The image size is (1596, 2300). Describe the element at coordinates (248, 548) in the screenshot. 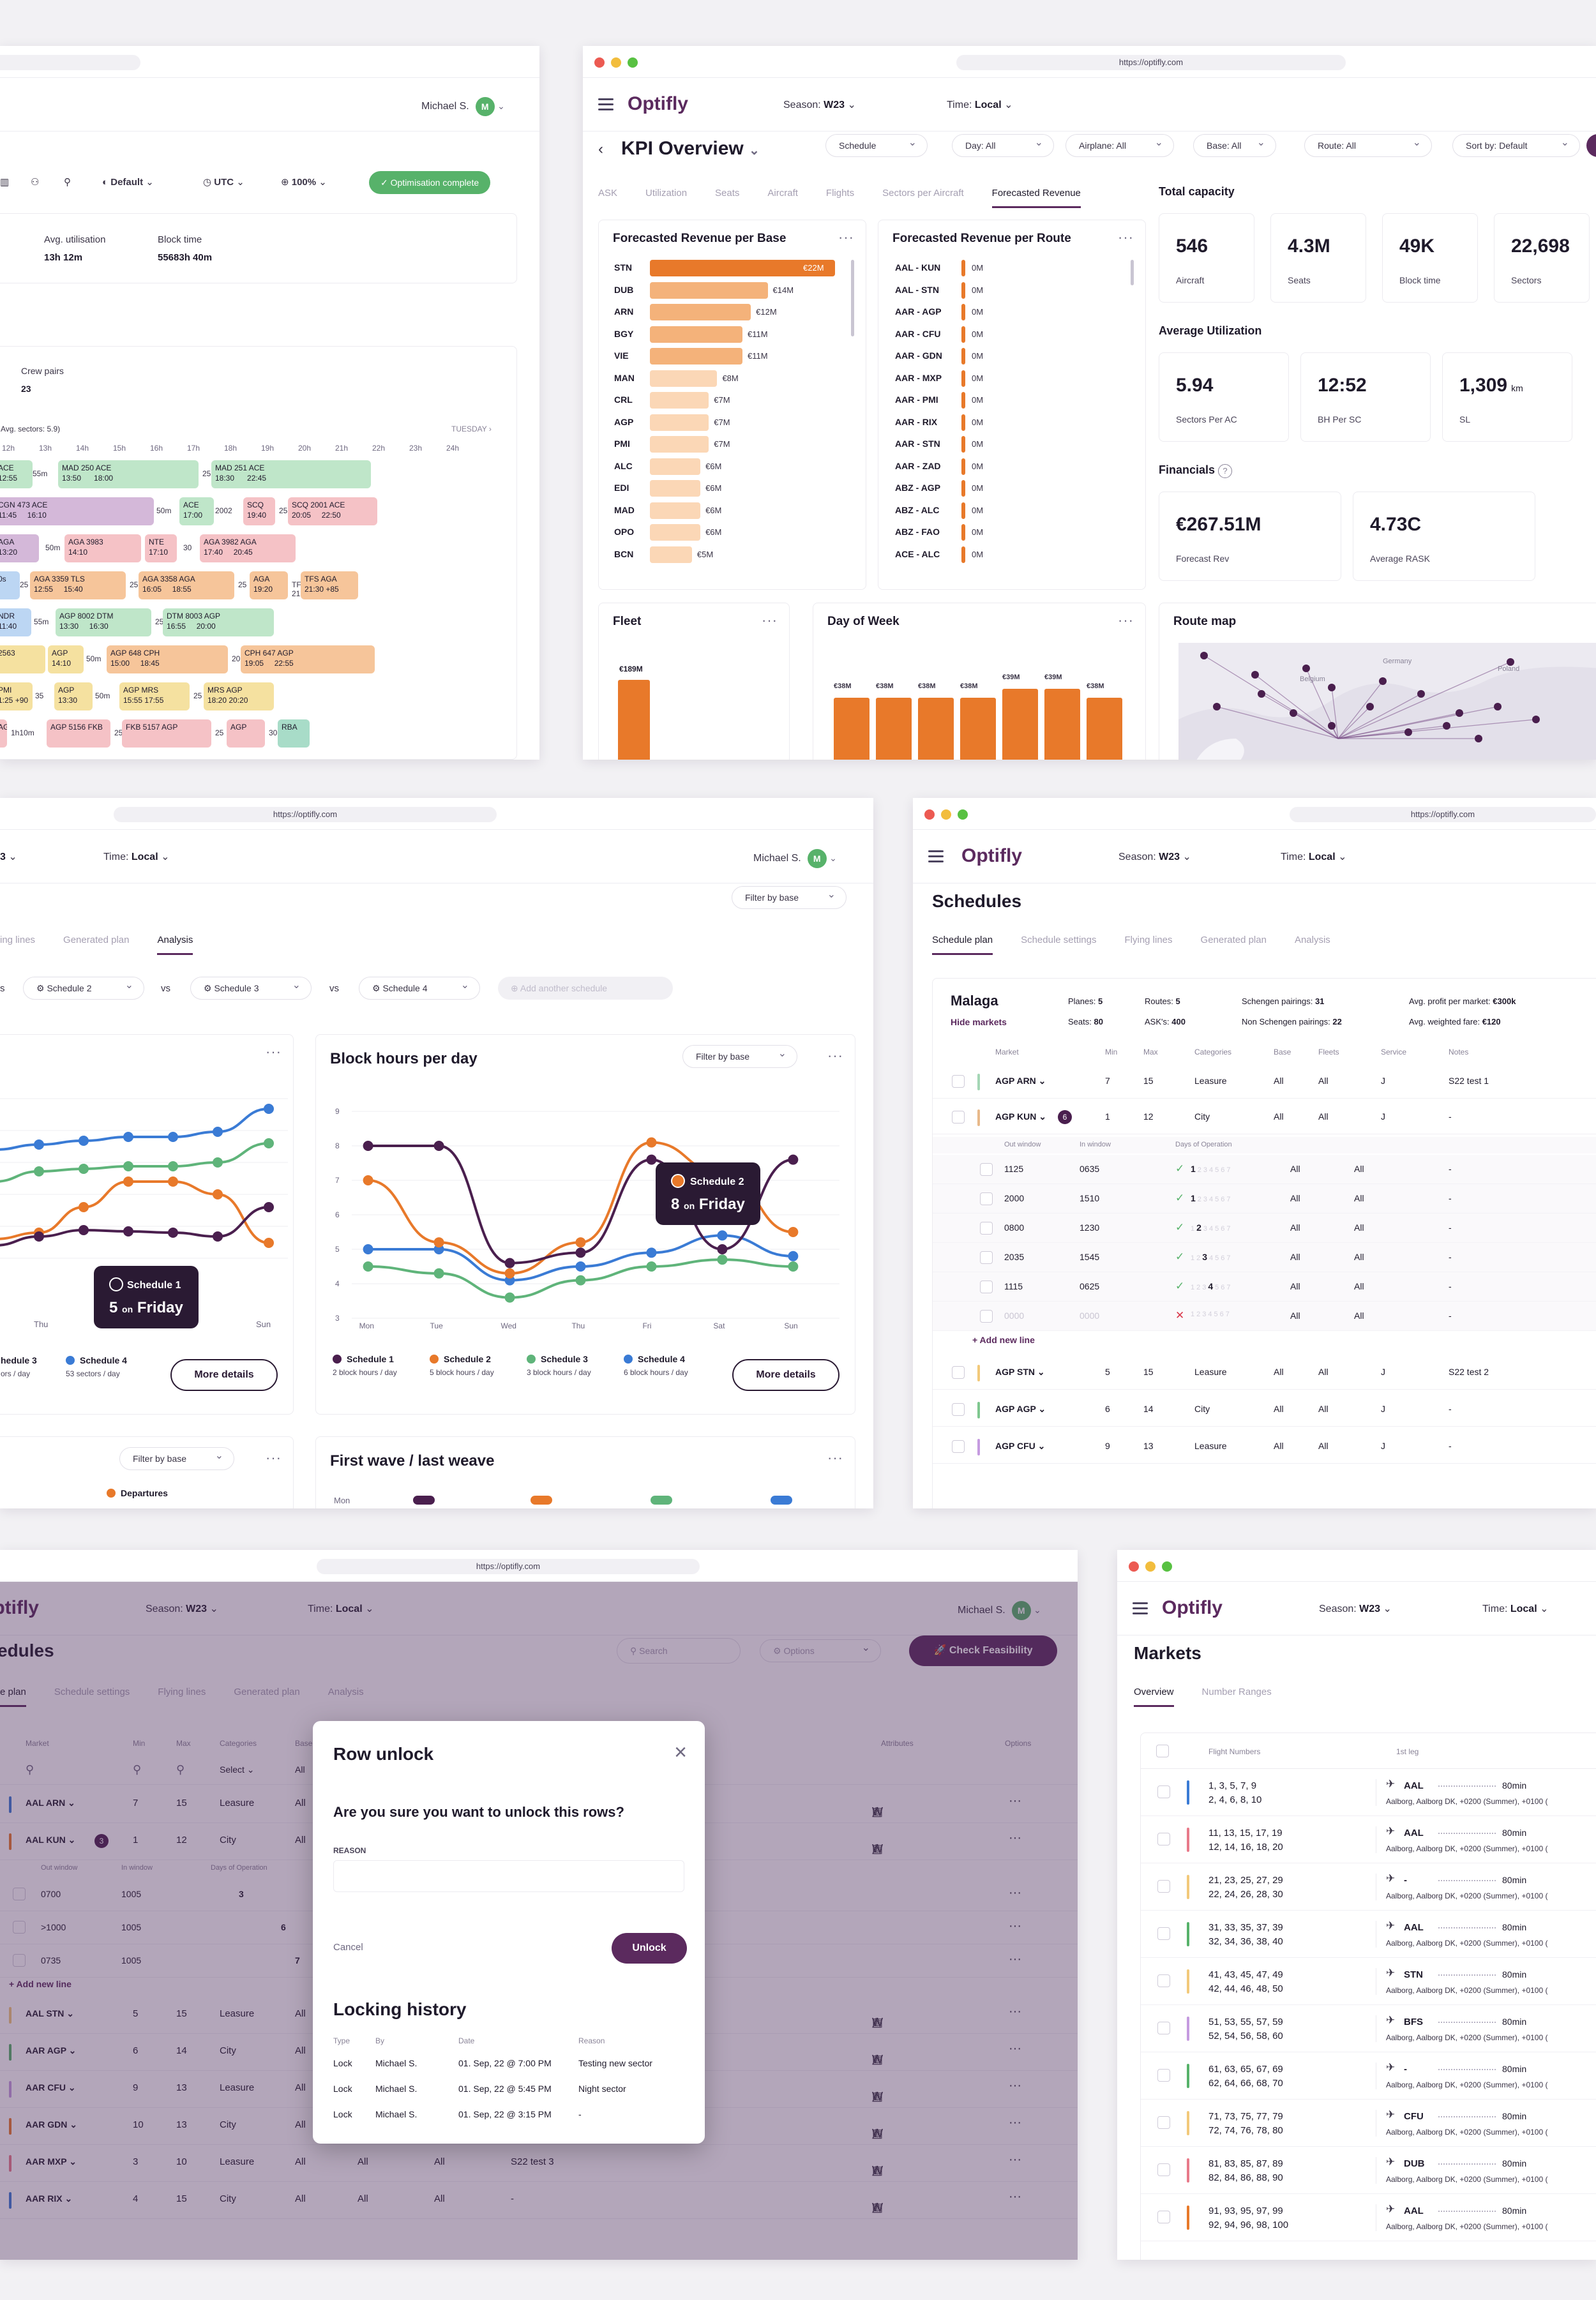

I see `flight-block: AGA 3982 AGA 17:40 20:45` at that location.